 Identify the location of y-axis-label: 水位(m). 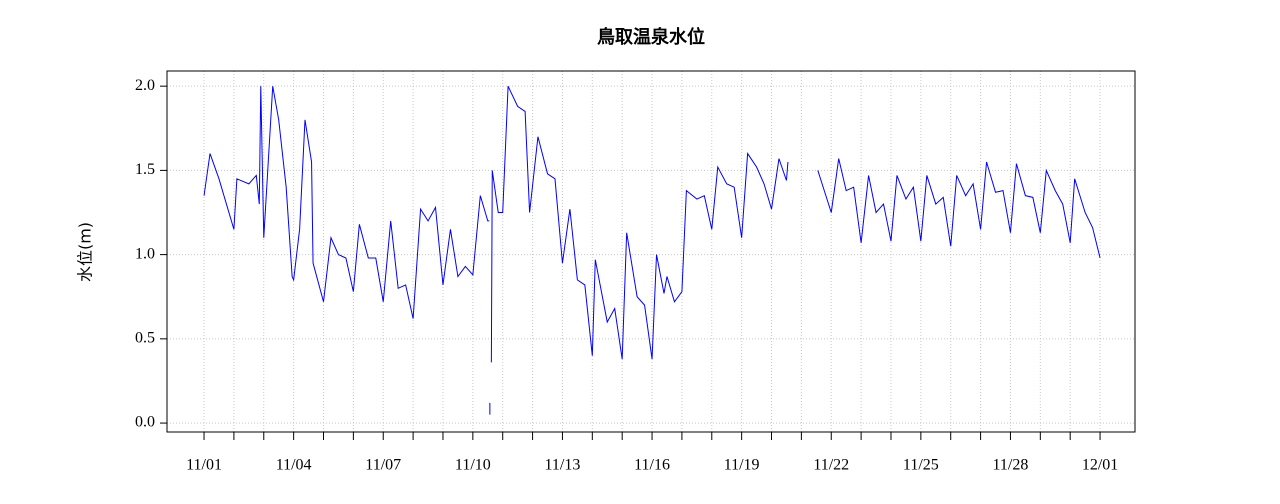
(85, 252).